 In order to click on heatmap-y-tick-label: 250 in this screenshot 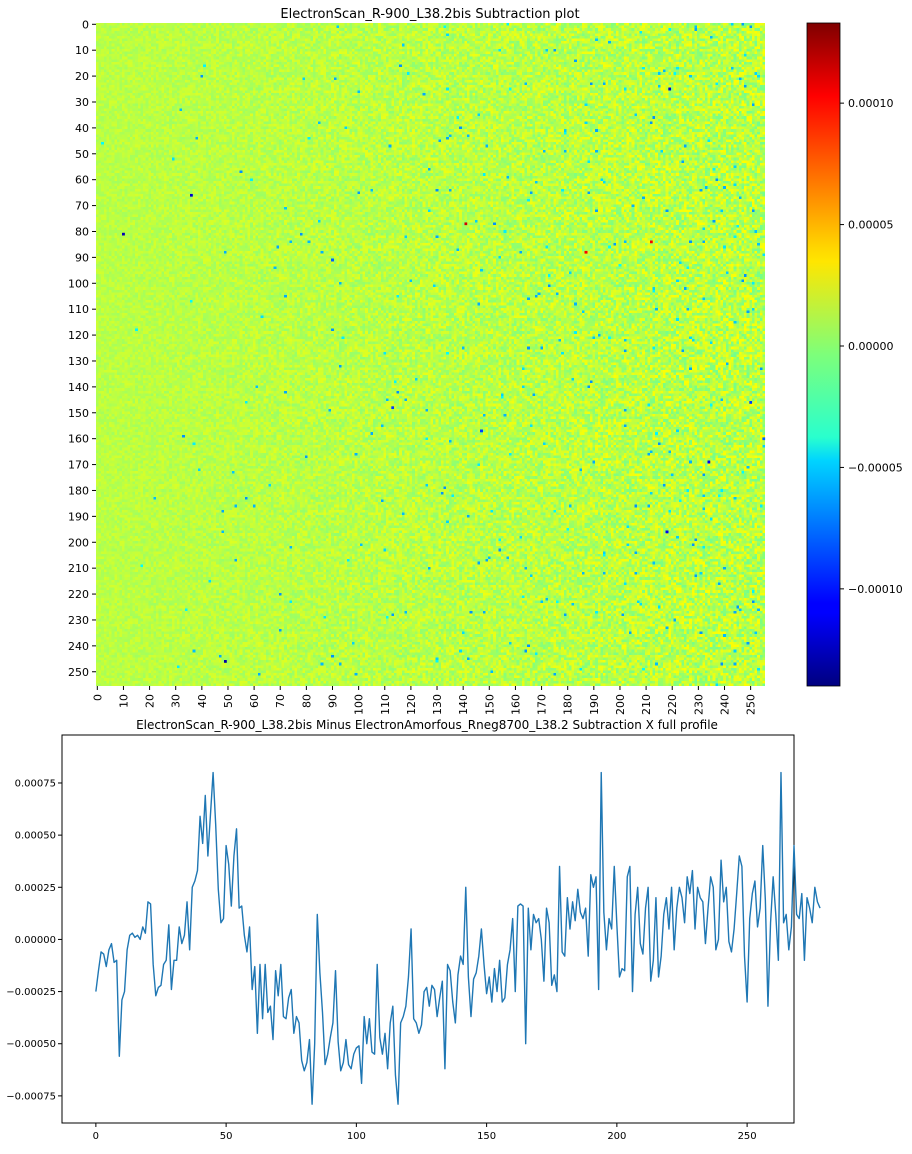, I will do `click(78, 672)`.